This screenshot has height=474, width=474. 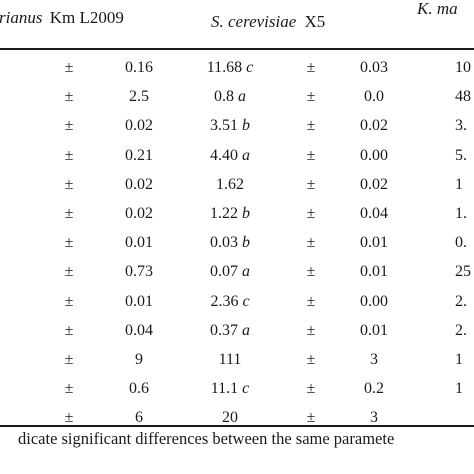 What do you see at coordinates (230, 418) in the screenshot?
I see `mean-sc: 20` at bounding box center [230, 418].